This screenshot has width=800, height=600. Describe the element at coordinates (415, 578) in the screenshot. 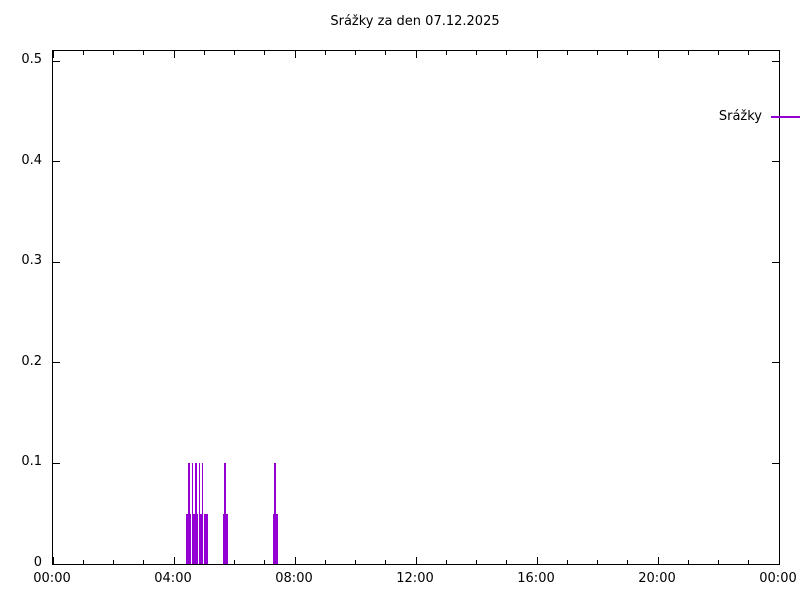

I see `x-axis-label: 12:00` at that location.